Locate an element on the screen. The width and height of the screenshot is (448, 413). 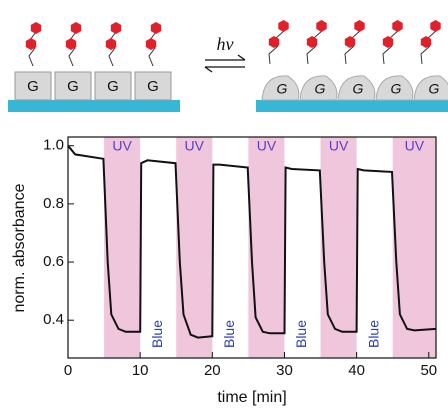
y-axis-label: norm. absorbance is located at coordinates (19, 247).